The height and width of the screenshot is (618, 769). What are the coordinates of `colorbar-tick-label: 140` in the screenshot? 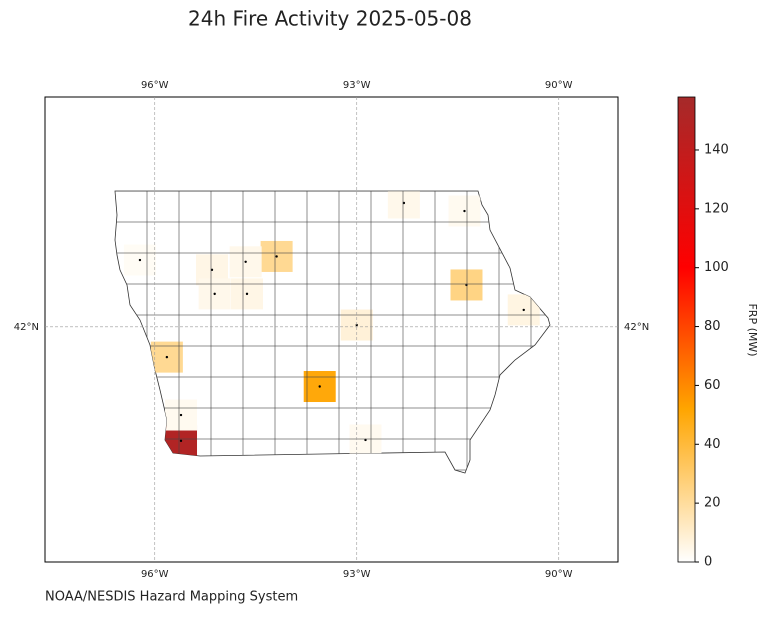 It's located at (716, 149).